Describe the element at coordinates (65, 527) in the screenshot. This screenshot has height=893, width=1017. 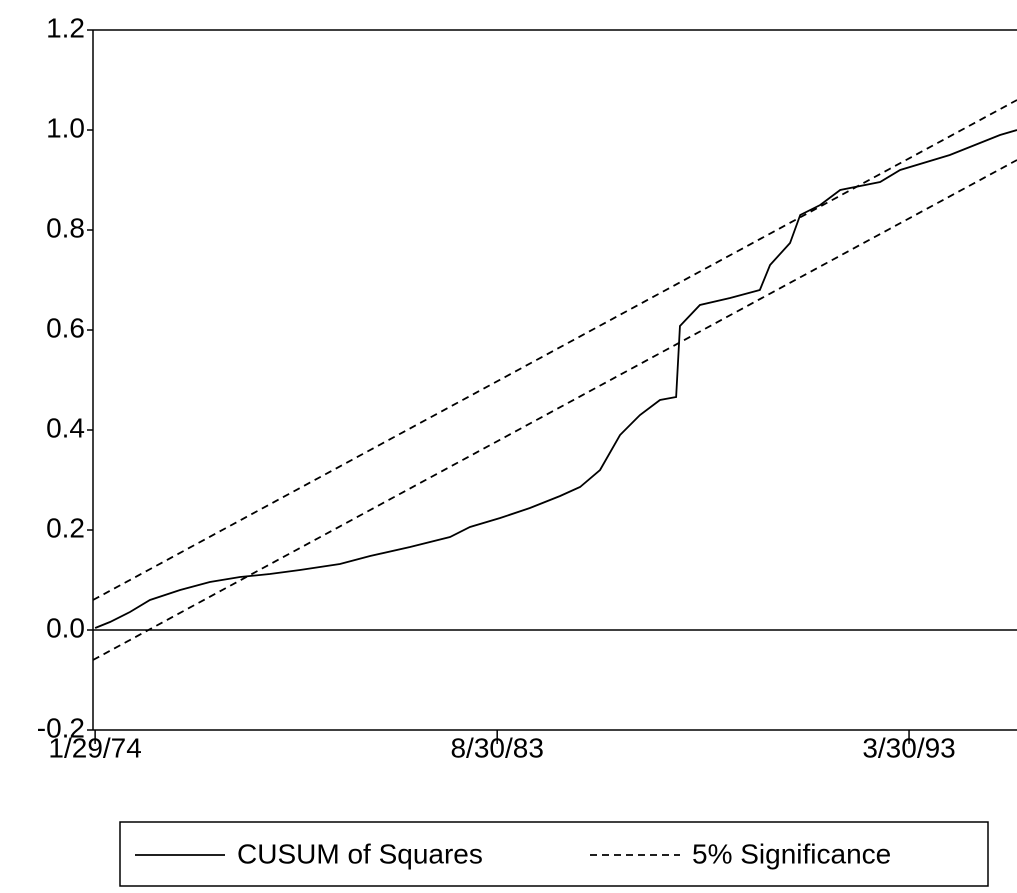
I see `y-tick-label: 0.2` at that location.